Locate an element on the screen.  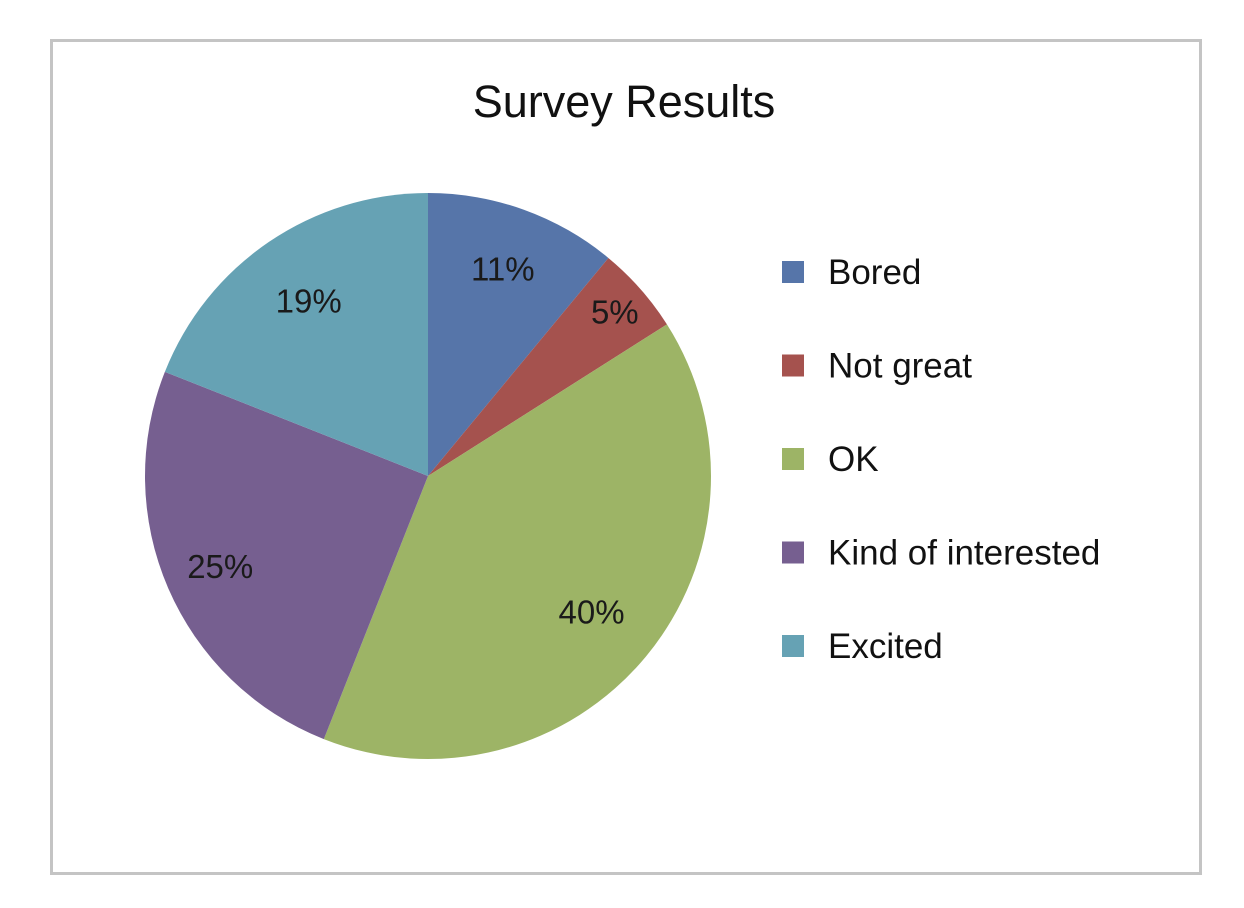
legend-label-ok: OK is located at coordinates (853, 459).